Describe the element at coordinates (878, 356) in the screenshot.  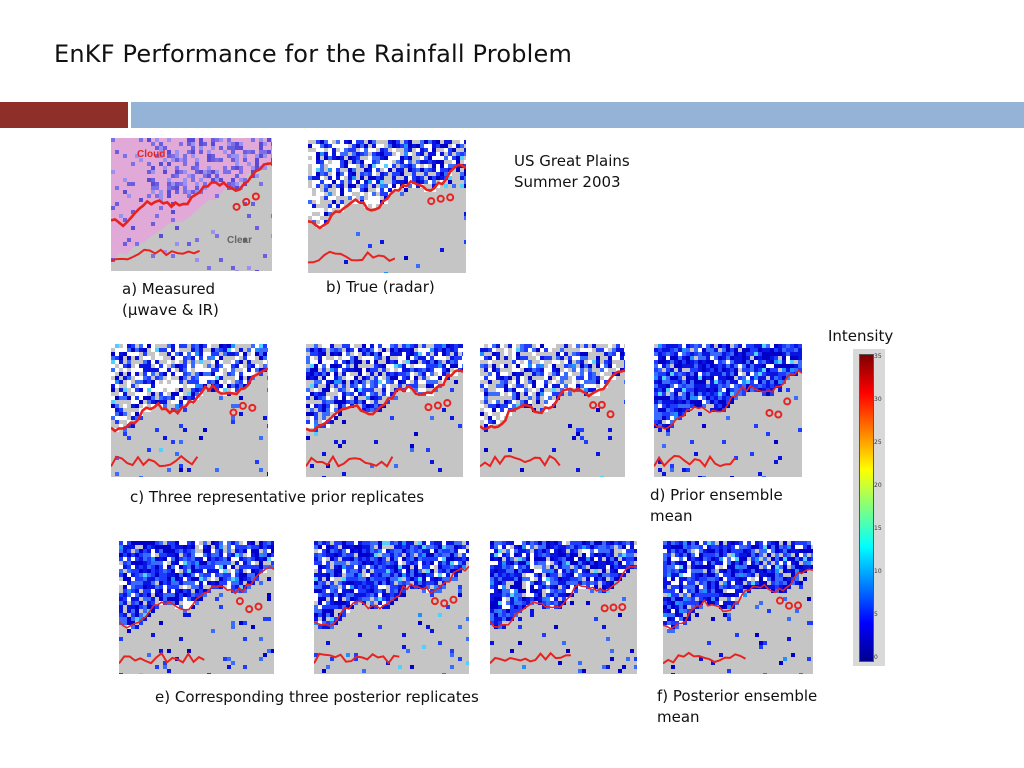
I see `colorbar-tick: 35` at that location.